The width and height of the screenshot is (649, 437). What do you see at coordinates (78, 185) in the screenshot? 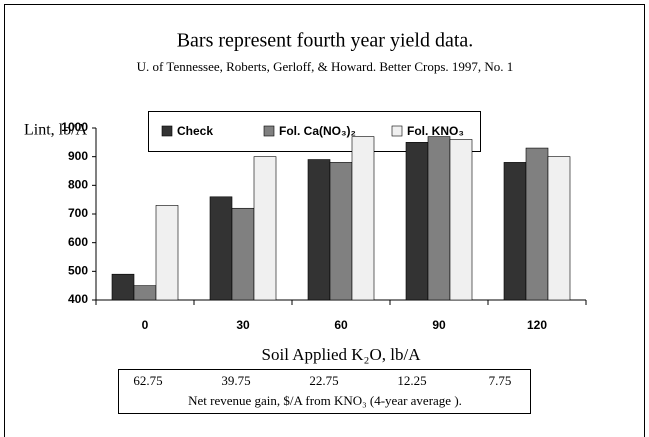
I see `y-tick-label: 800` at bounding box center [78, 185].